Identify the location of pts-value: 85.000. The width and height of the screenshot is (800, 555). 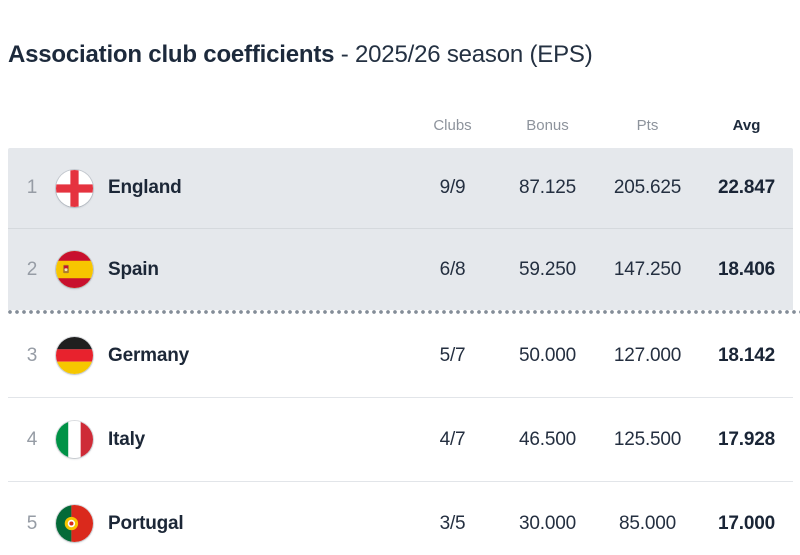
(647, 523).